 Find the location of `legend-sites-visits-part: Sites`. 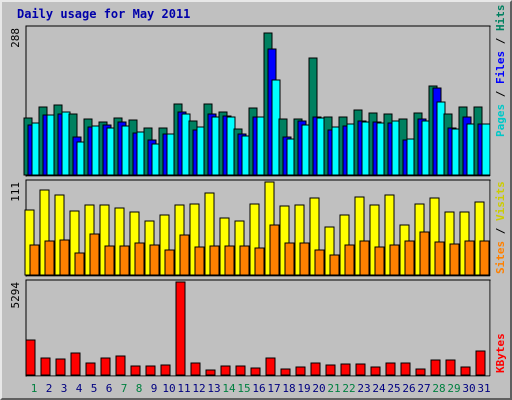

legend-sites-visits-part: Sites is located at coordinates (500, 257).